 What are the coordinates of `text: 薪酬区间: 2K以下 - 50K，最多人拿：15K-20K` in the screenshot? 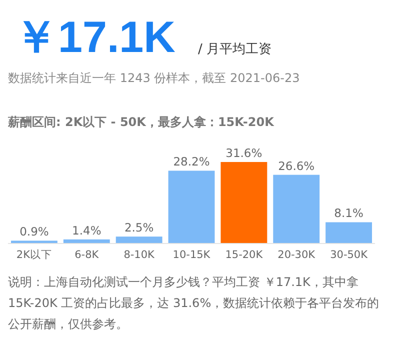 It's located at (141, 122).